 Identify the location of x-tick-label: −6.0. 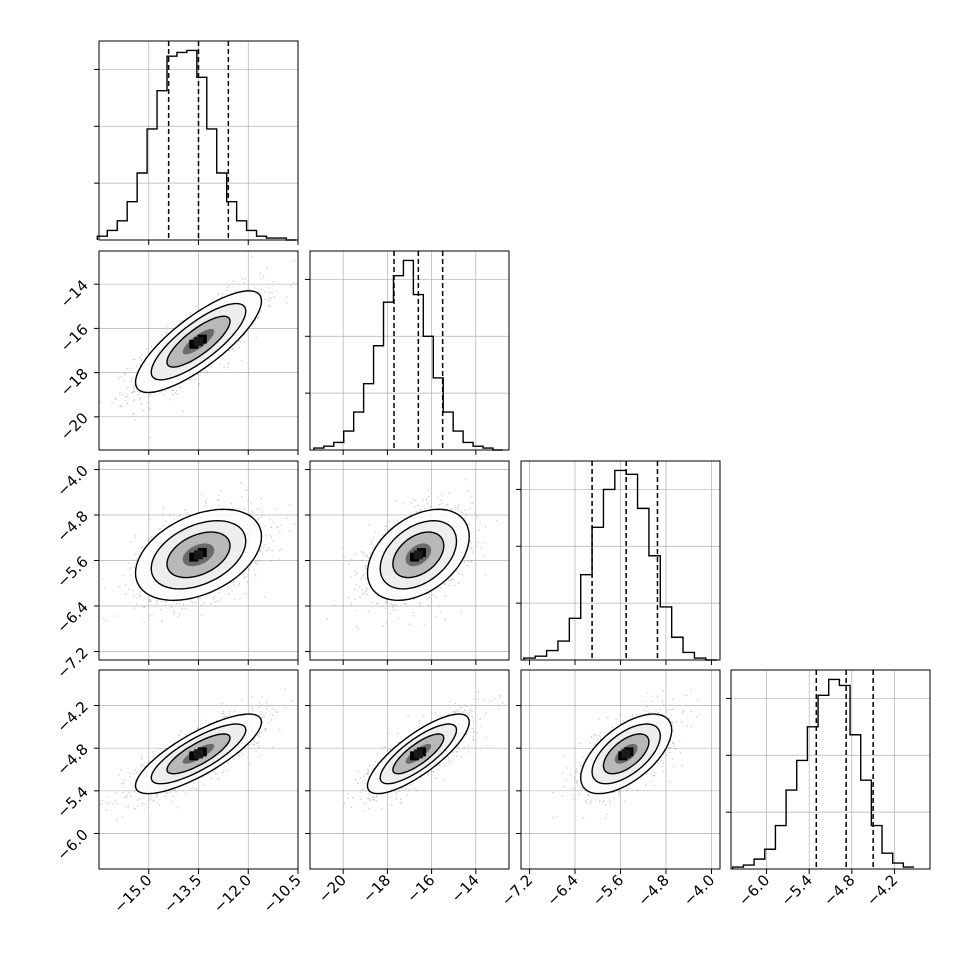
(754, 890).